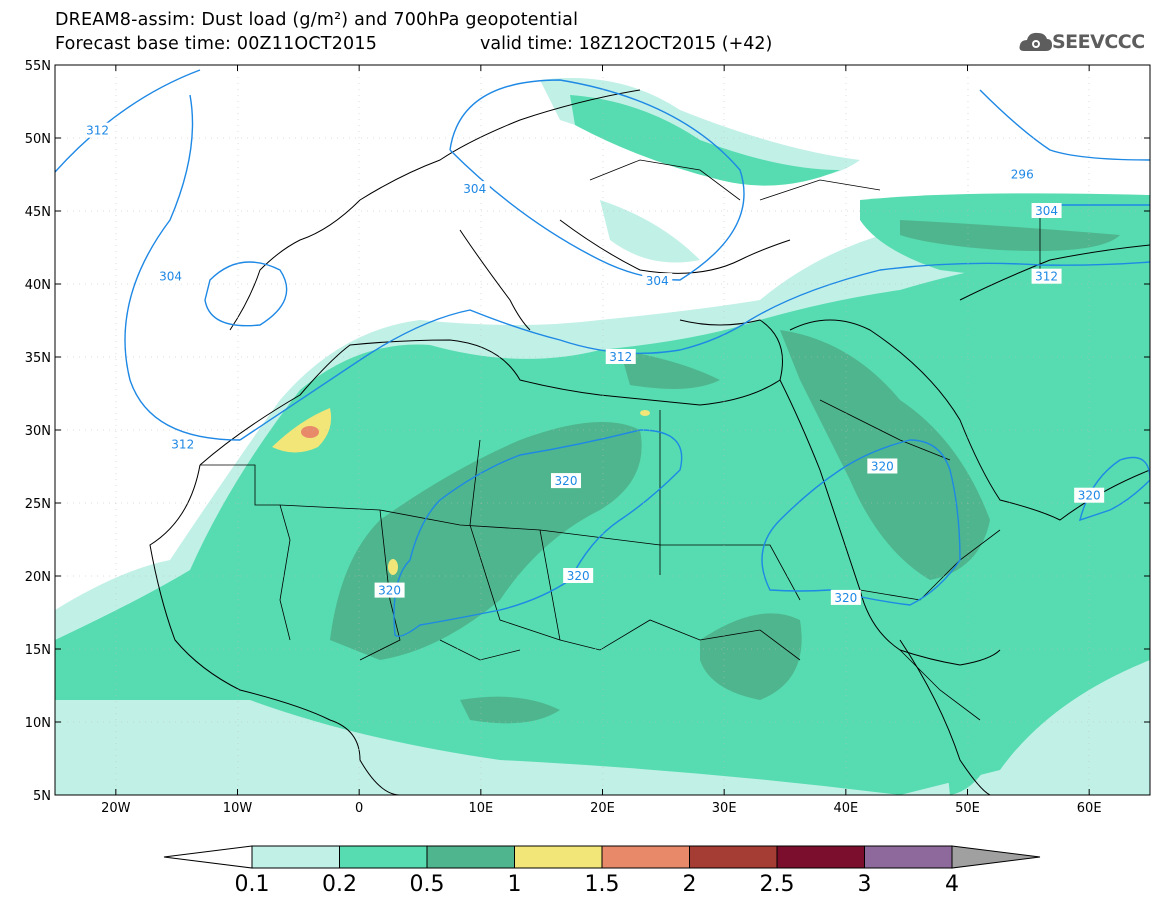  What do you see at coordinates (865, 884) in the screenshot?
I see `colorbar-label: 3` at bounding box center [865, 884].